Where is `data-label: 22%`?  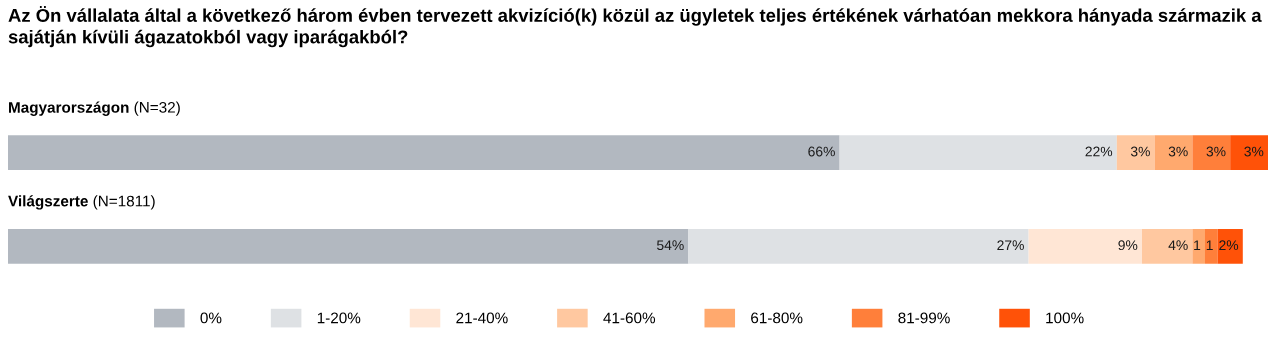
data-label: 22% is located at coordinates (1099, 151).